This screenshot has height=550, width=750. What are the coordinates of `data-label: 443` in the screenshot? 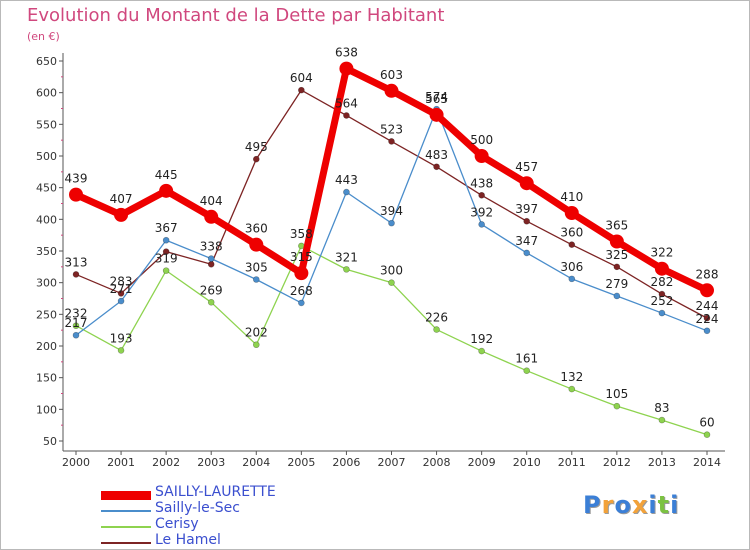 It's located at (346, 180).